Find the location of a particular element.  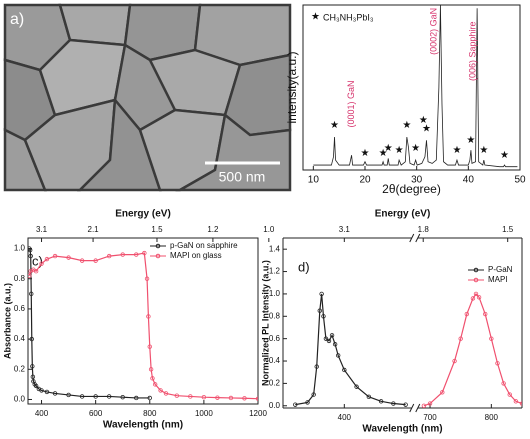

x-tick-label: 10 is located at coordinates (314, 180).